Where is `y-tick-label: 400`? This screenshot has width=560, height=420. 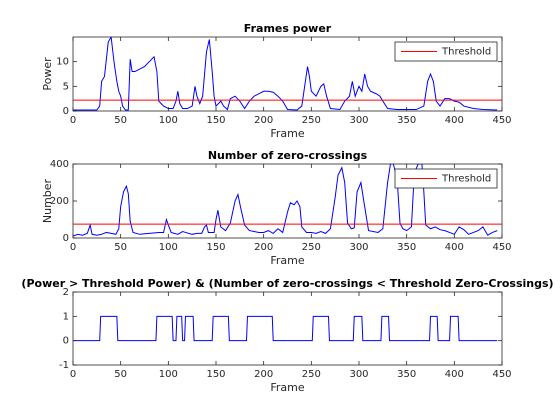
y-tick-label: 400 is located at coordinates (59, 164).